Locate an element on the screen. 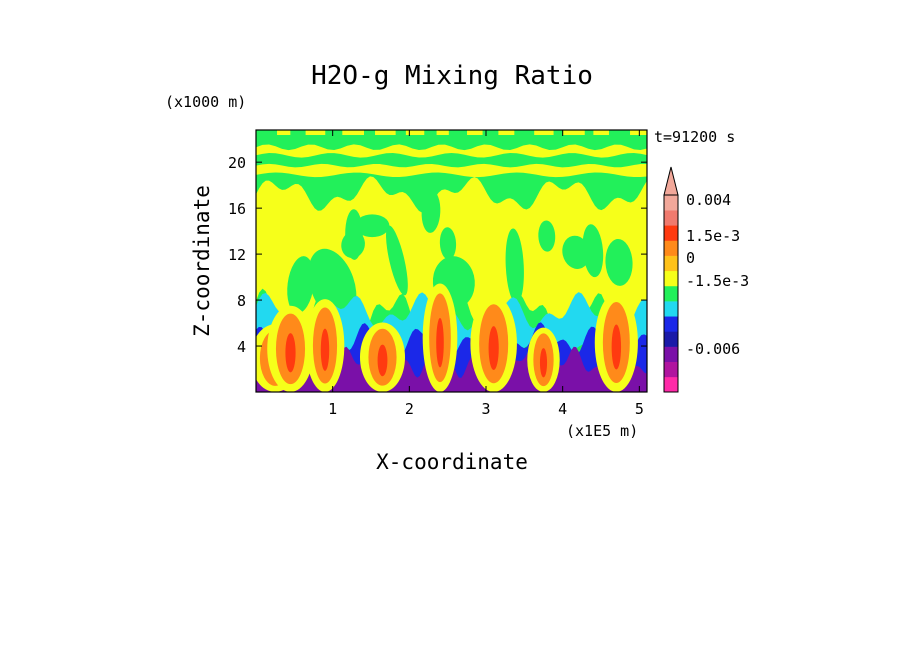 The image size is (904, 654). colorbar-label: 1.5e-3 is located at coordinates (713, 236).